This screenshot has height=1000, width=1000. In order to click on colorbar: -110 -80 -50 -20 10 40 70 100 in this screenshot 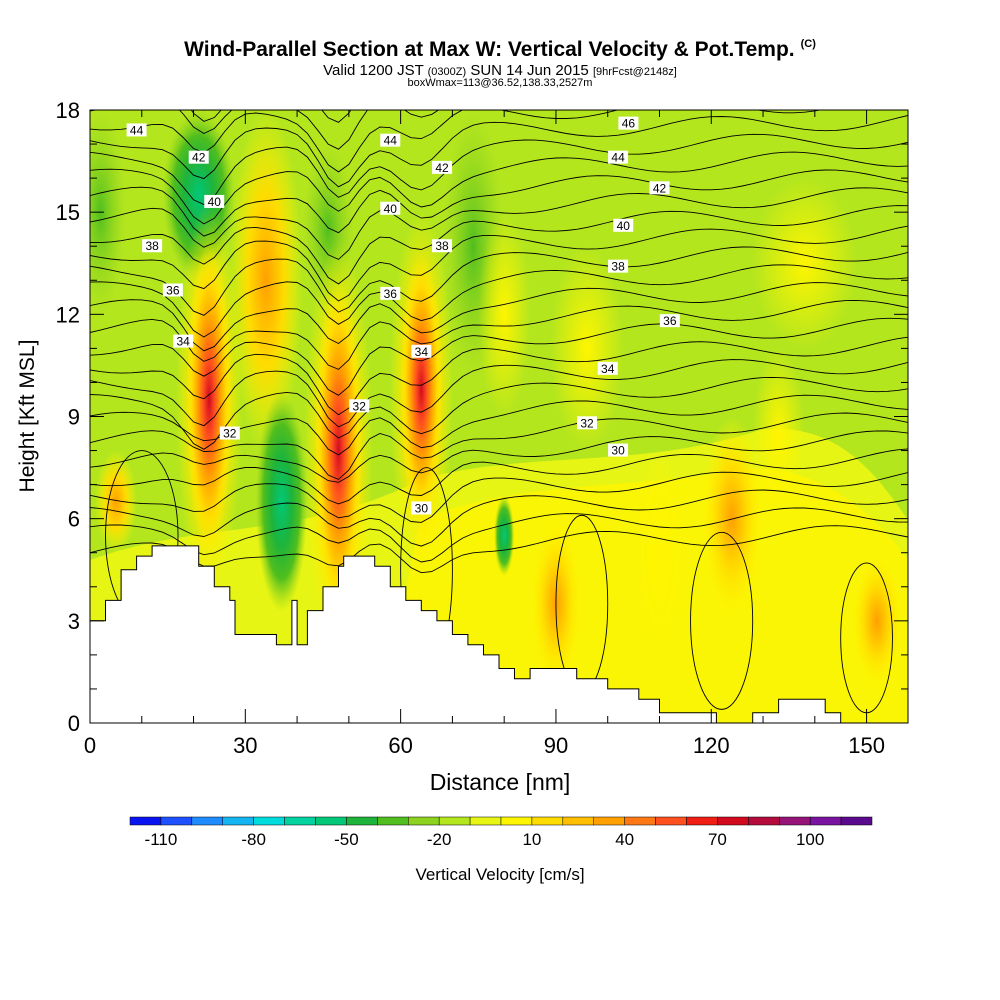, I will do `click(501, 833)`.